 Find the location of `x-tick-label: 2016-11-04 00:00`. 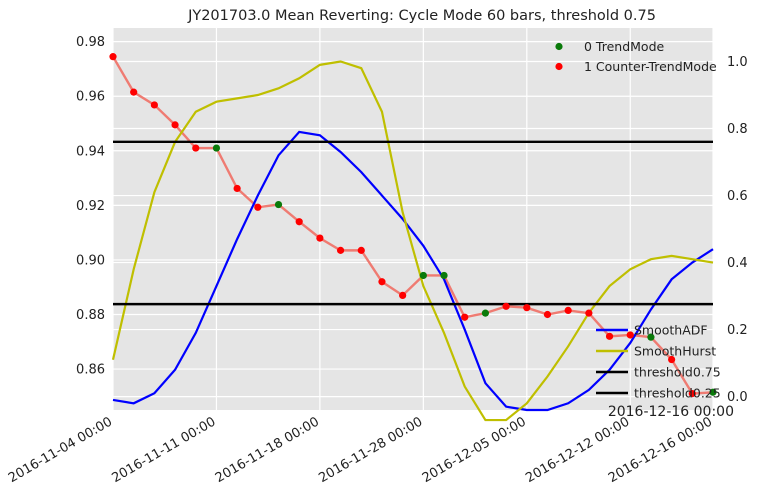

x-tick-label: 2016-11-04 00:00 is located at coordinates (60, 450).